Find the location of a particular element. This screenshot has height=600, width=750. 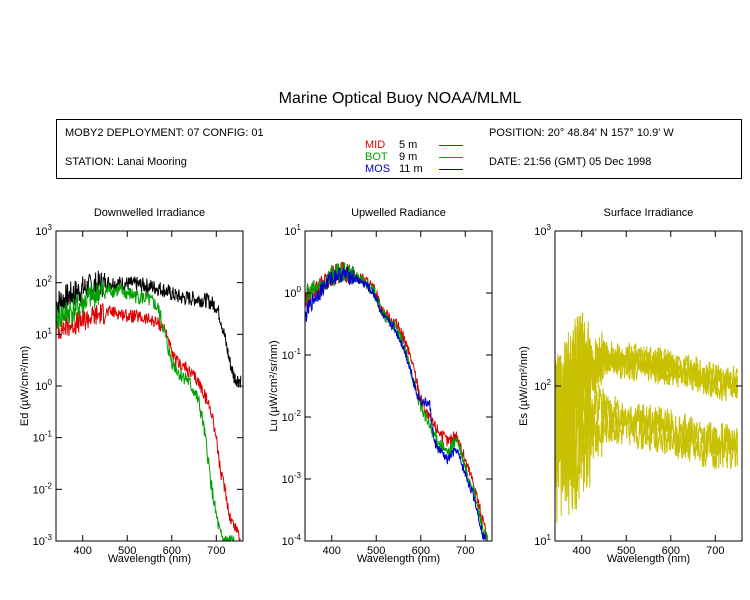

legend-name: MOS is located at coordinates (378, 169).